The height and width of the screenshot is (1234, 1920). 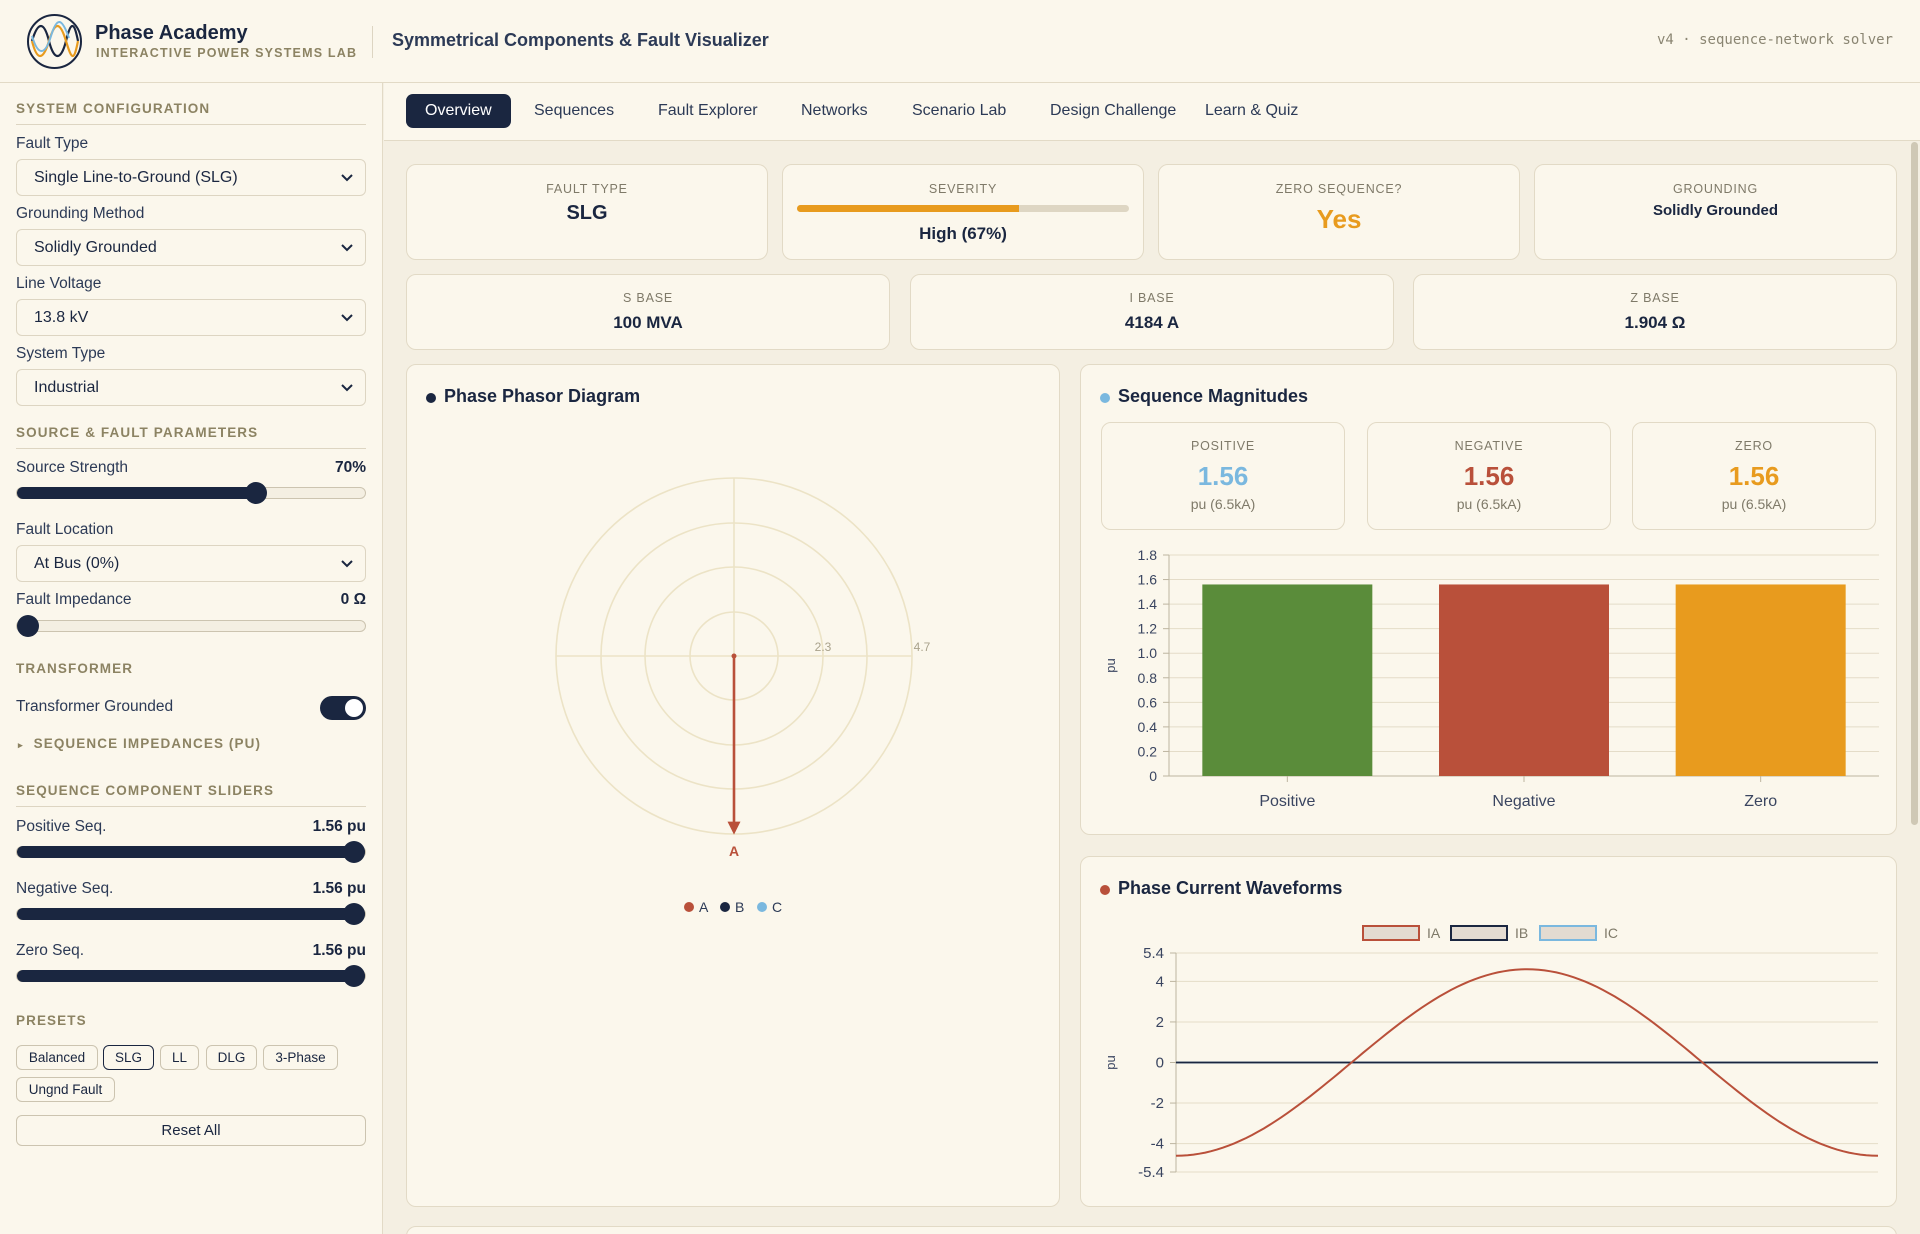 What do you see at coordinates (1160, 981) in the screenshot?
I see `y-tick-label: 4` at bounding box center [1160, 981].